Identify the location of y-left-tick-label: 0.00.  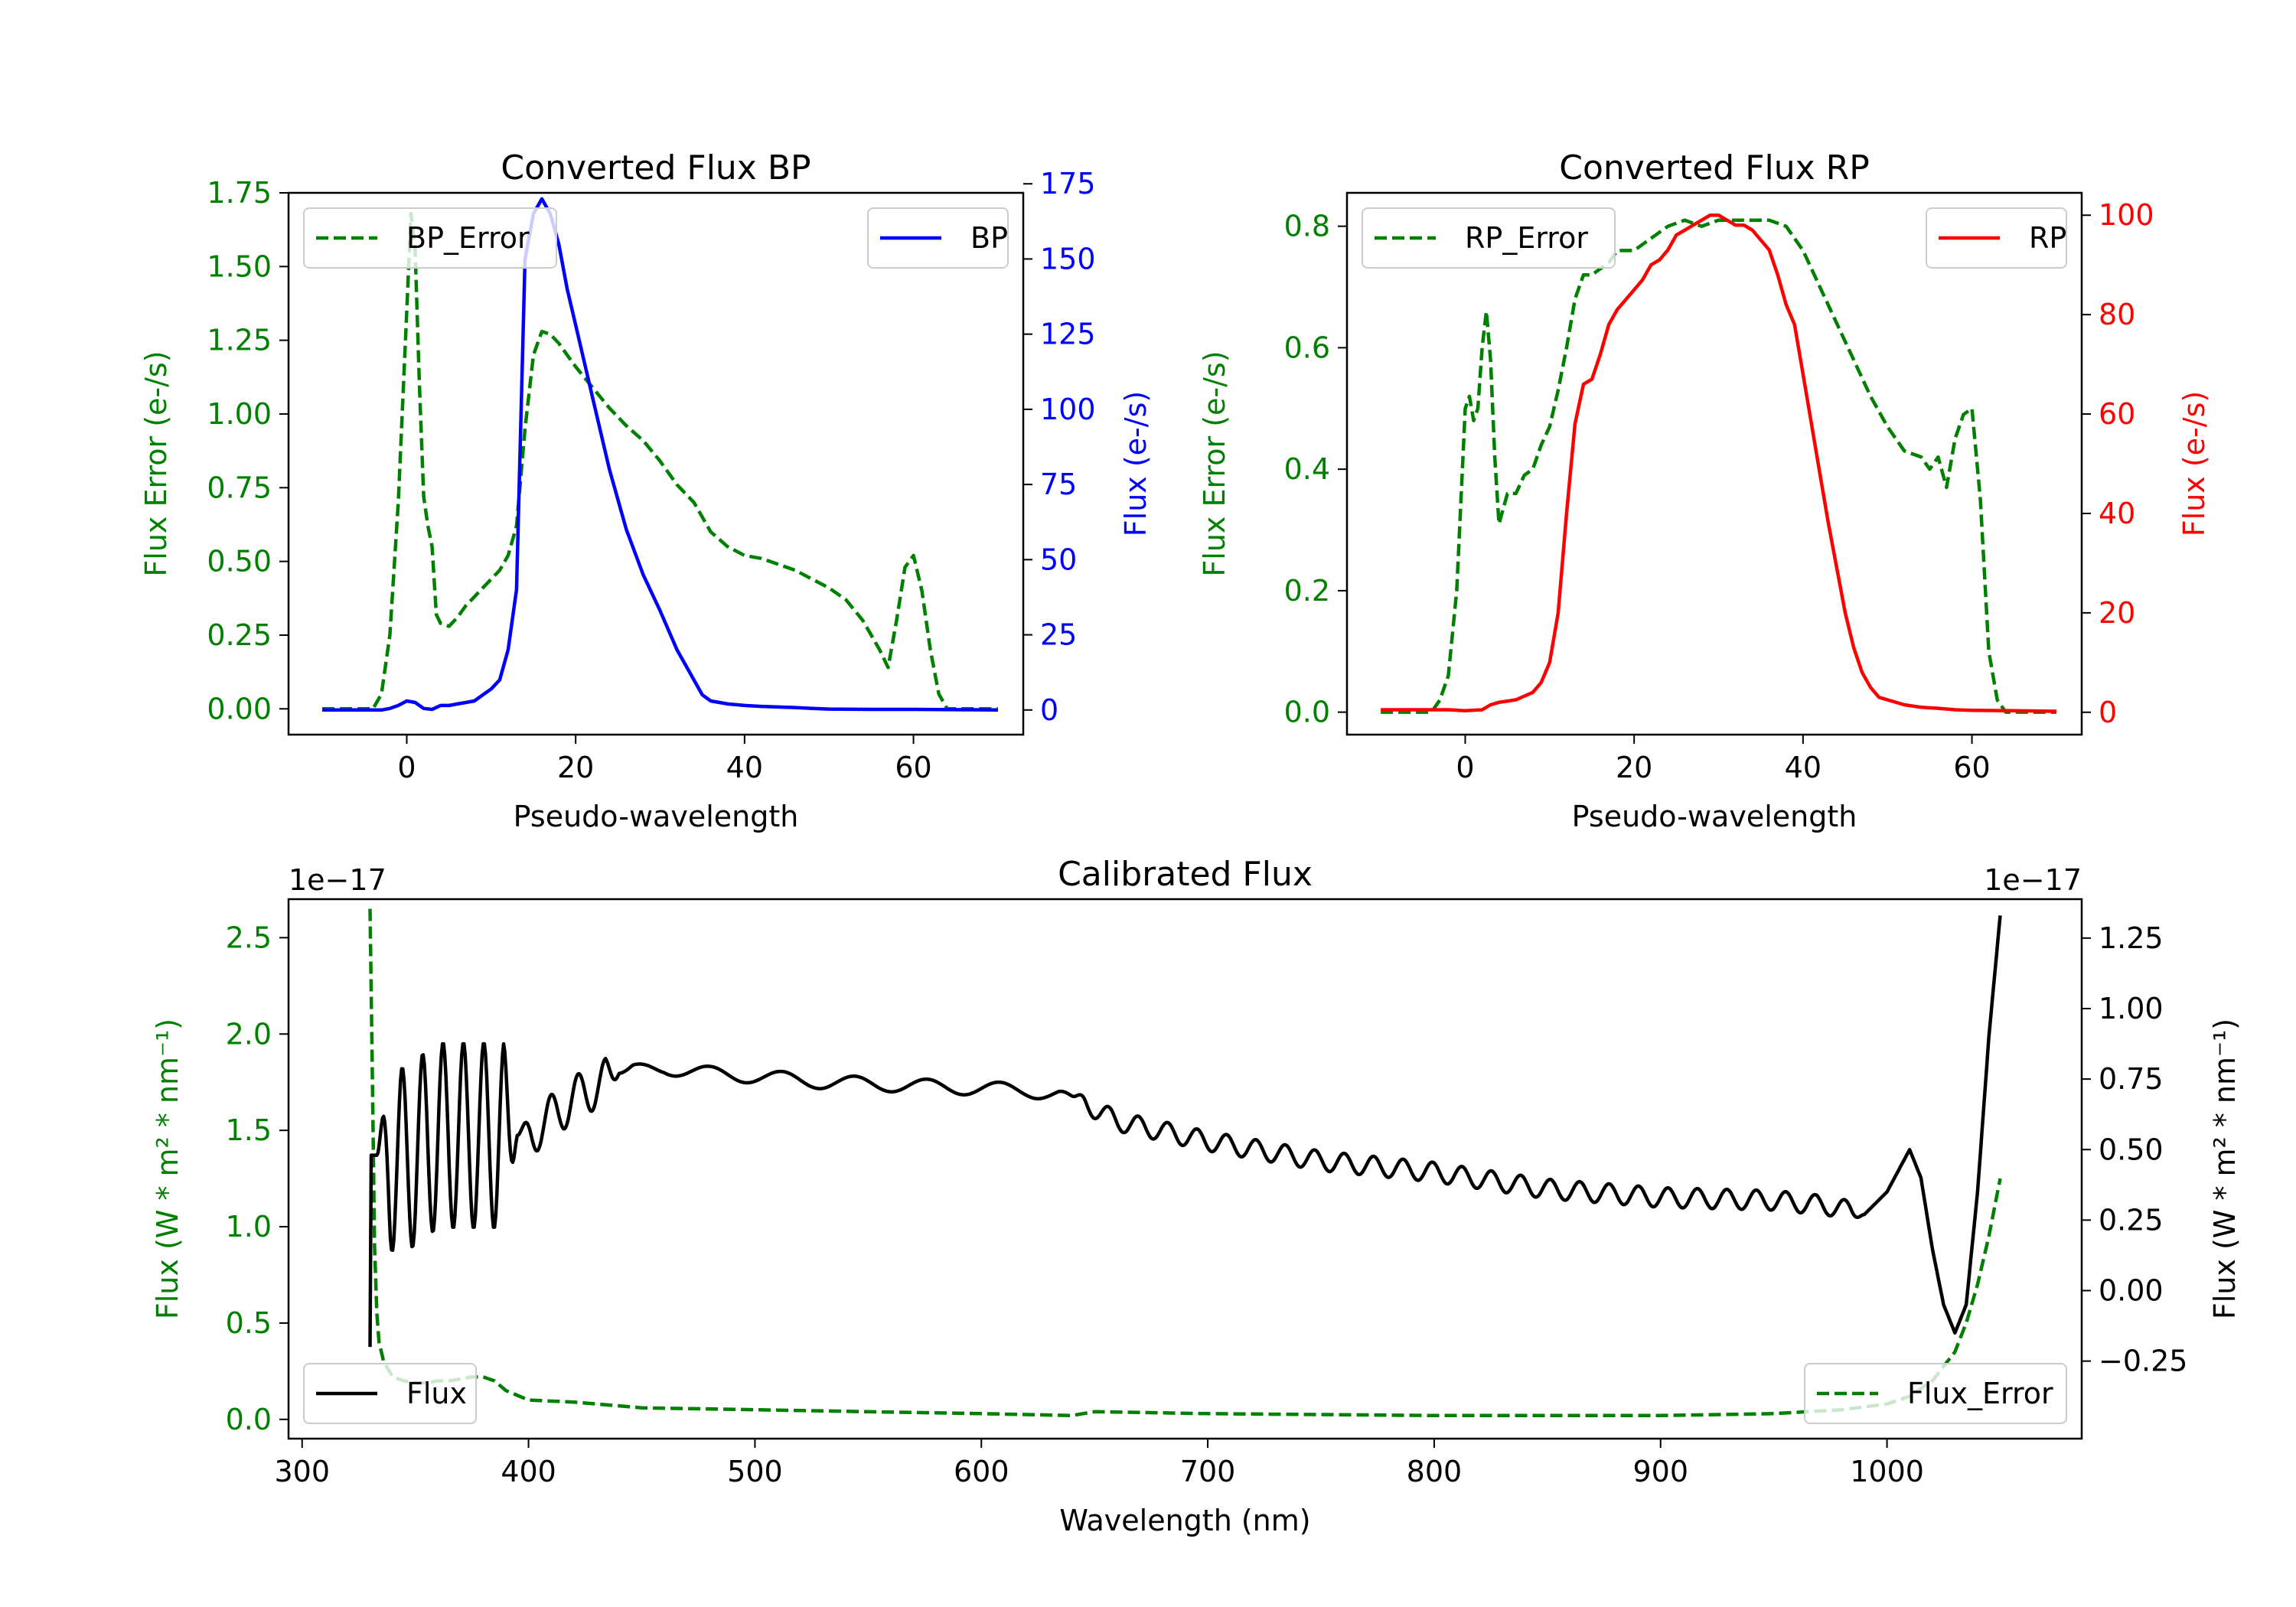
(239, 708).